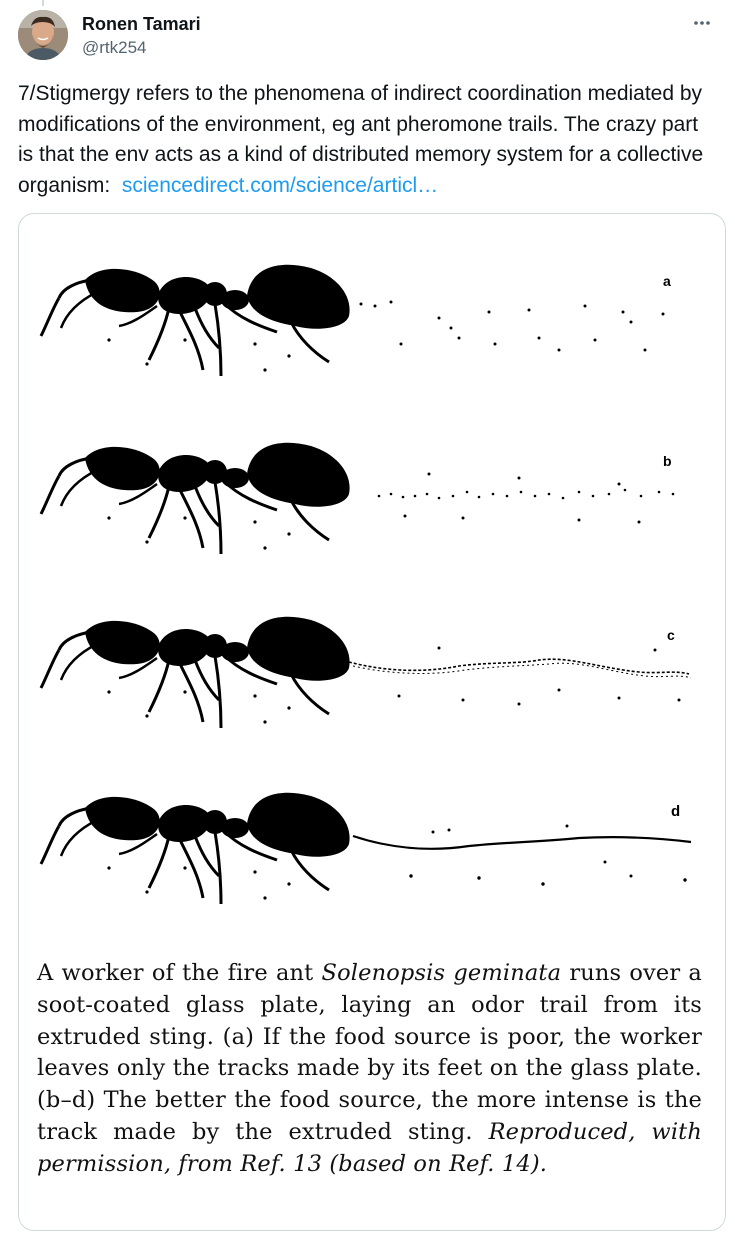 The width and height of the screenshot is (735, 1243). I want to click on ant-drawing-a, so click(352, 320).